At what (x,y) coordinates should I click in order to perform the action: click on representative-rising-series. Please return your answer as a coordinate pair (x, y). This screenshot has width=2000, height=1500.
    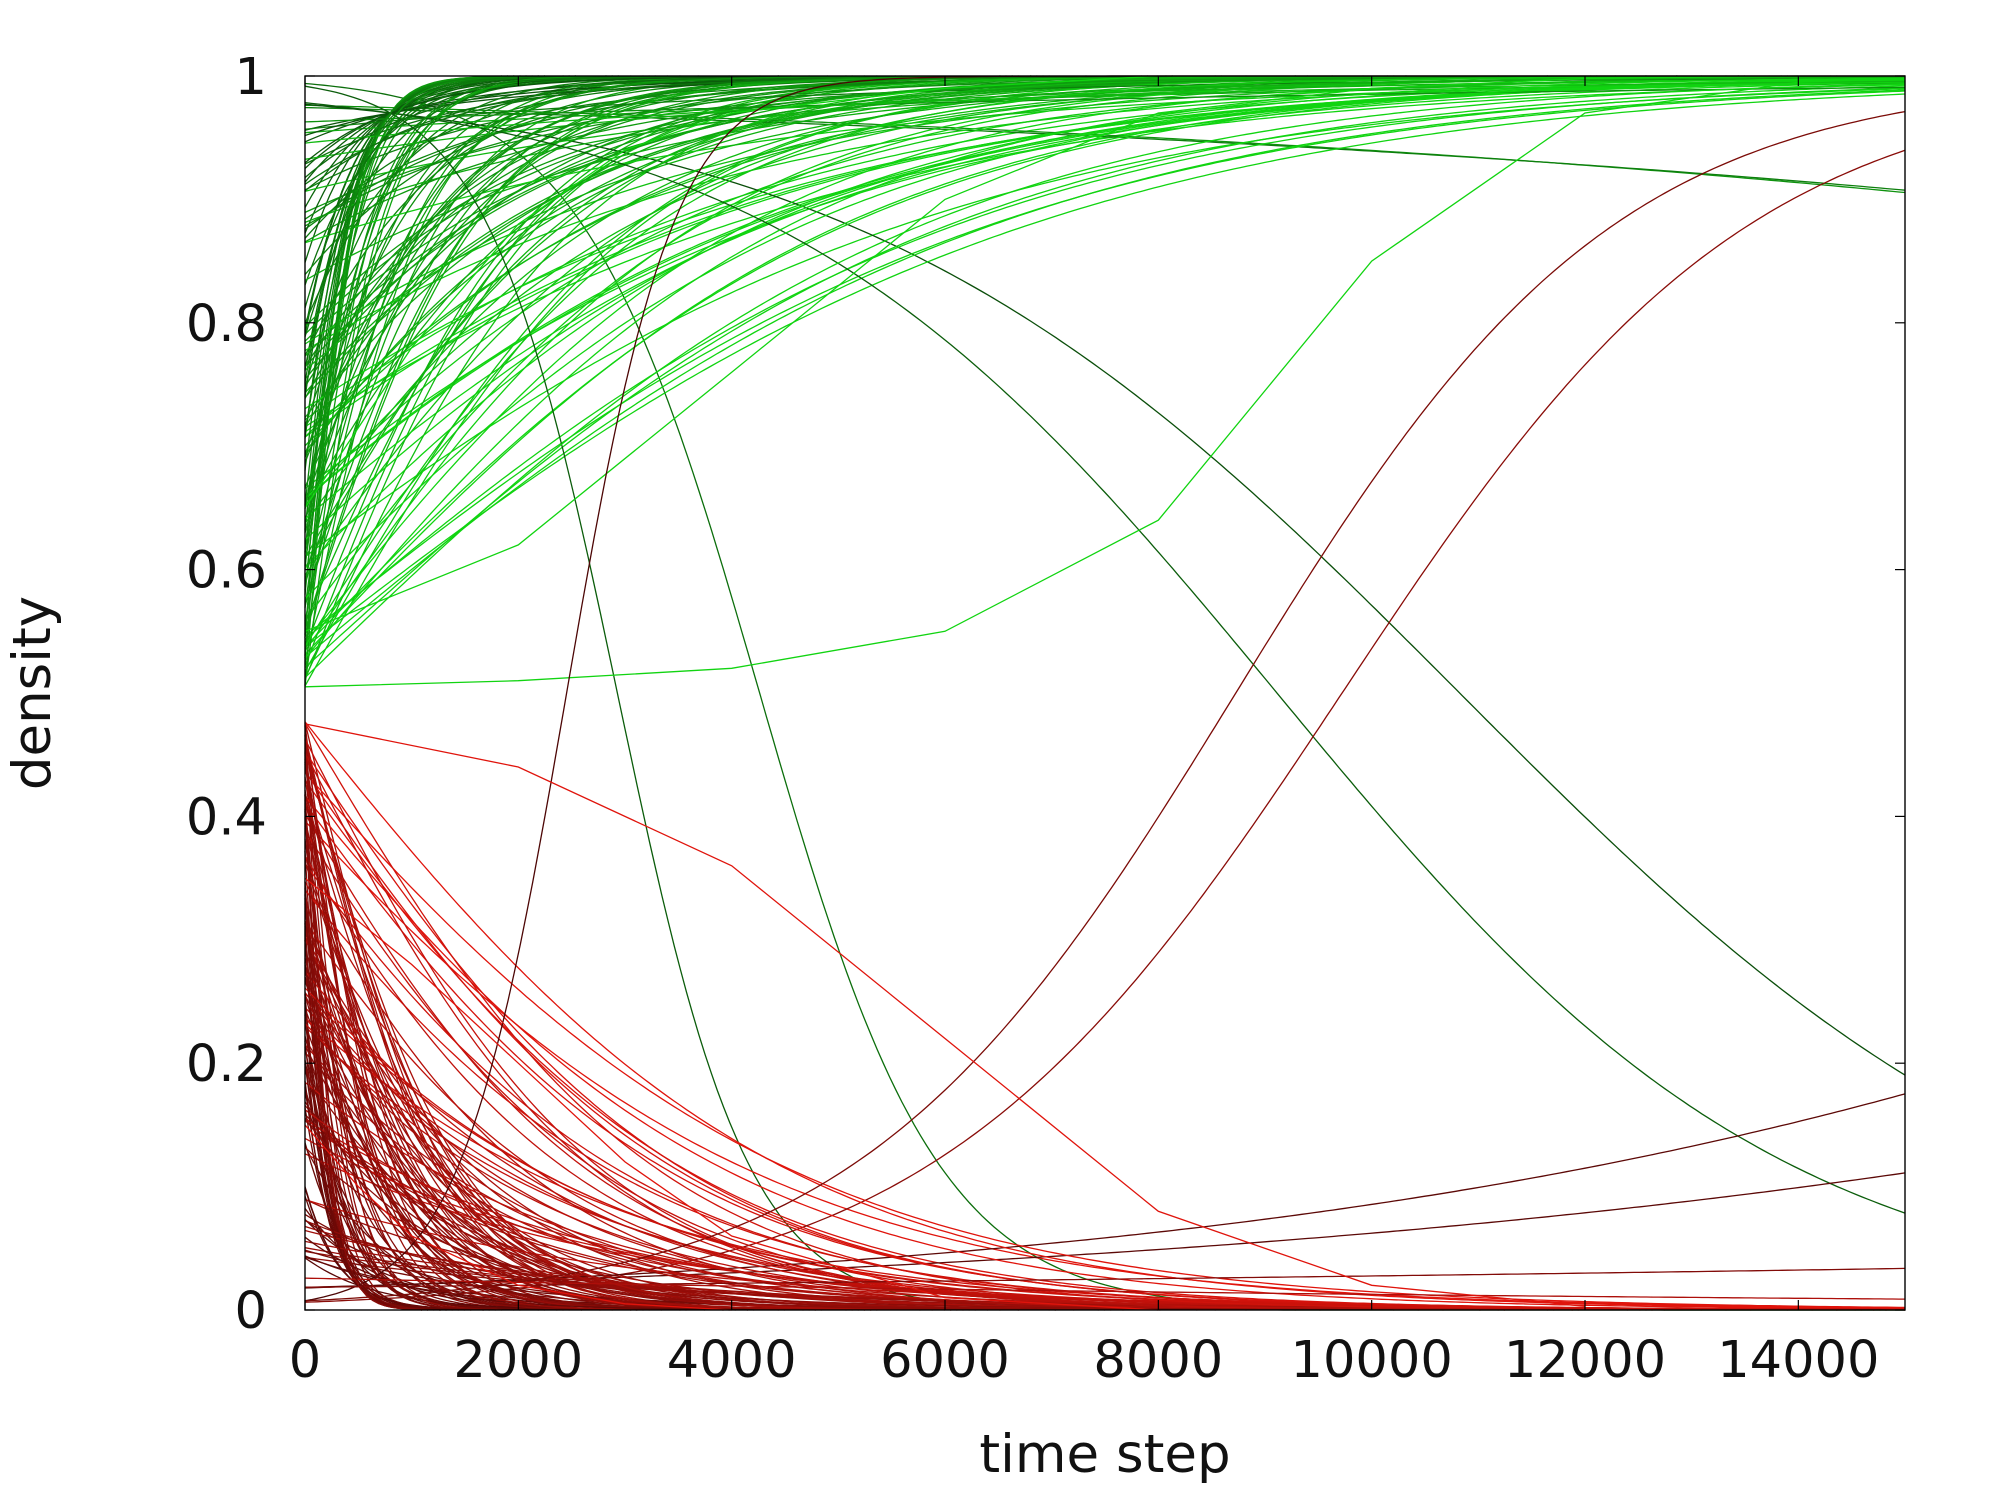
    Looking at the image, I should click on (731, 292).